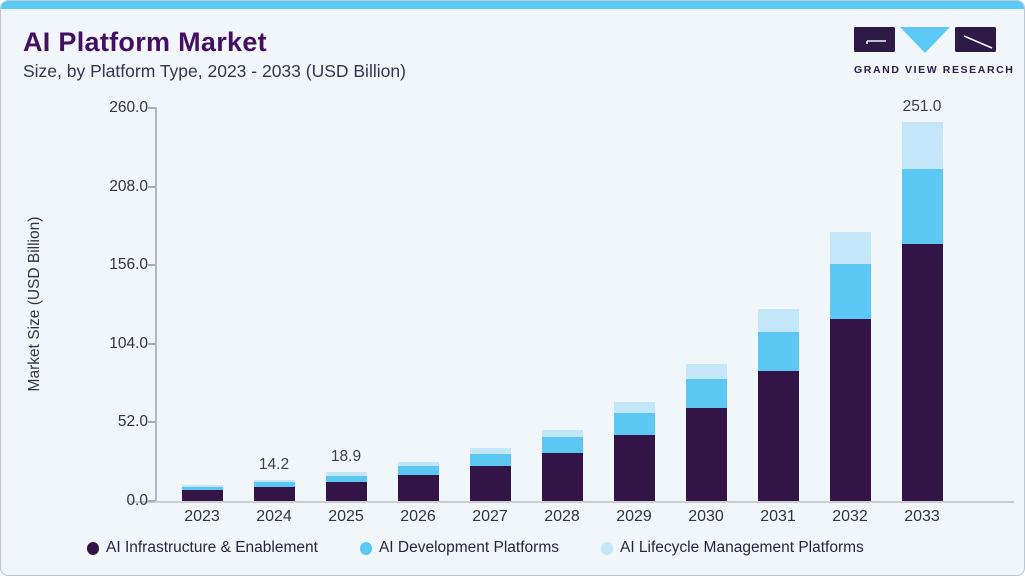  I want to click on x-axis-tick-label: 2030, so click(706, 516).